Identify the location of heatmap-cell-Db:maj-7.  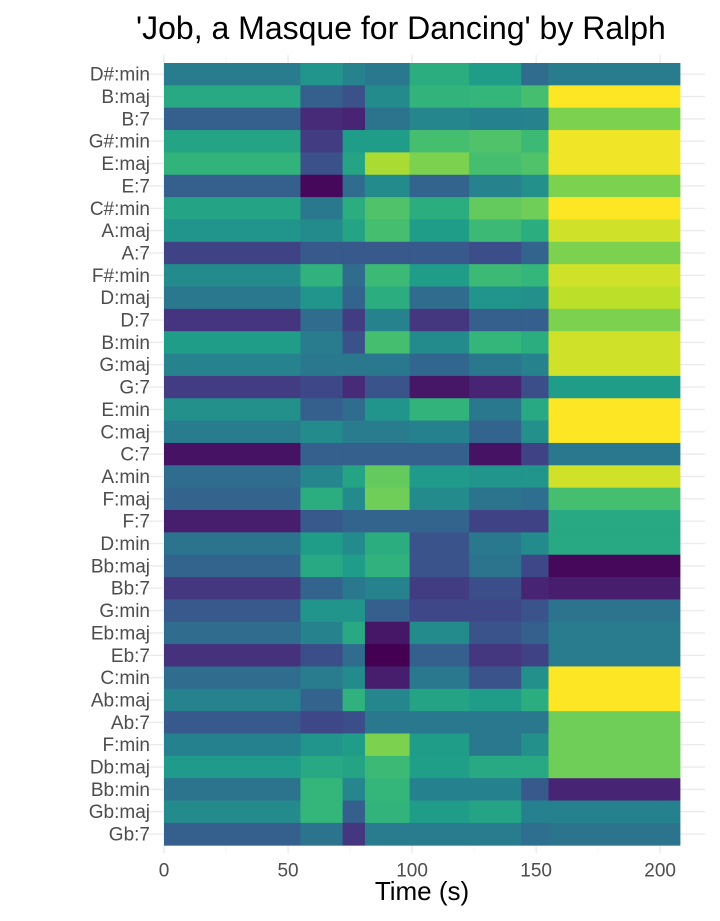
(614, 767).